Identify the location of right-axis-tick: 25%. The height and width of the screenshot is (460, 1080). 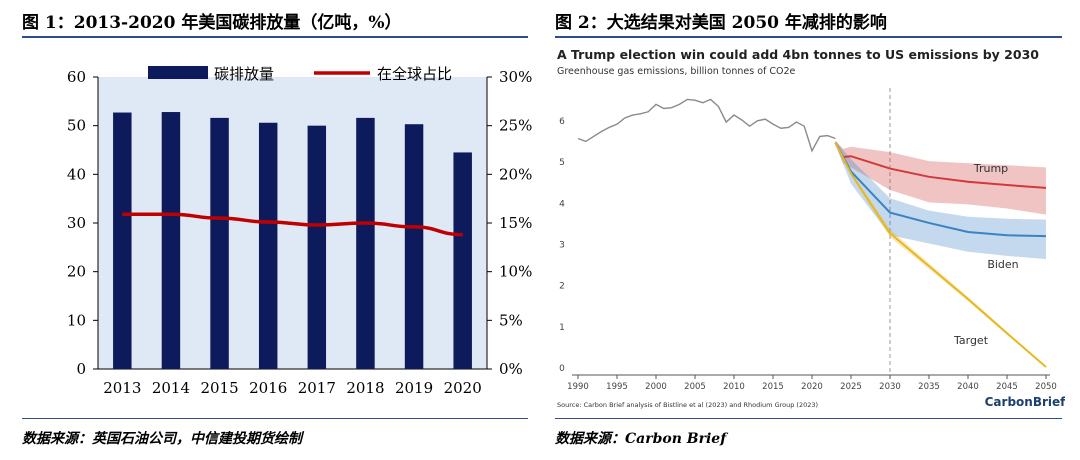
(515, 126).